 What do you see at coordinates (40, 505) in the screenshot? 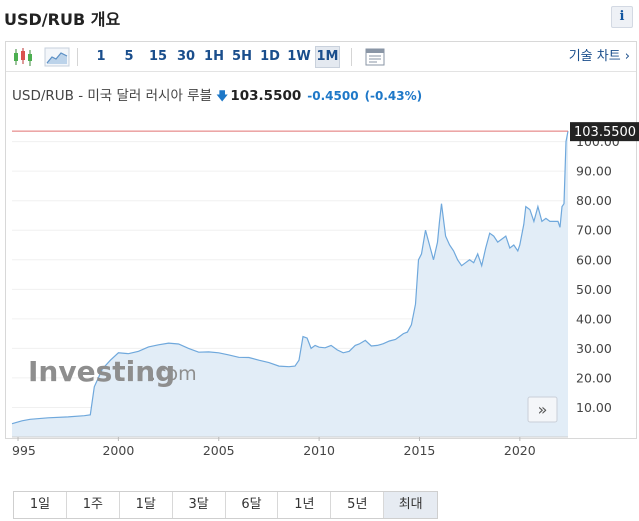
I see `range-1-day: 1일` at bounding box center [40, 505].